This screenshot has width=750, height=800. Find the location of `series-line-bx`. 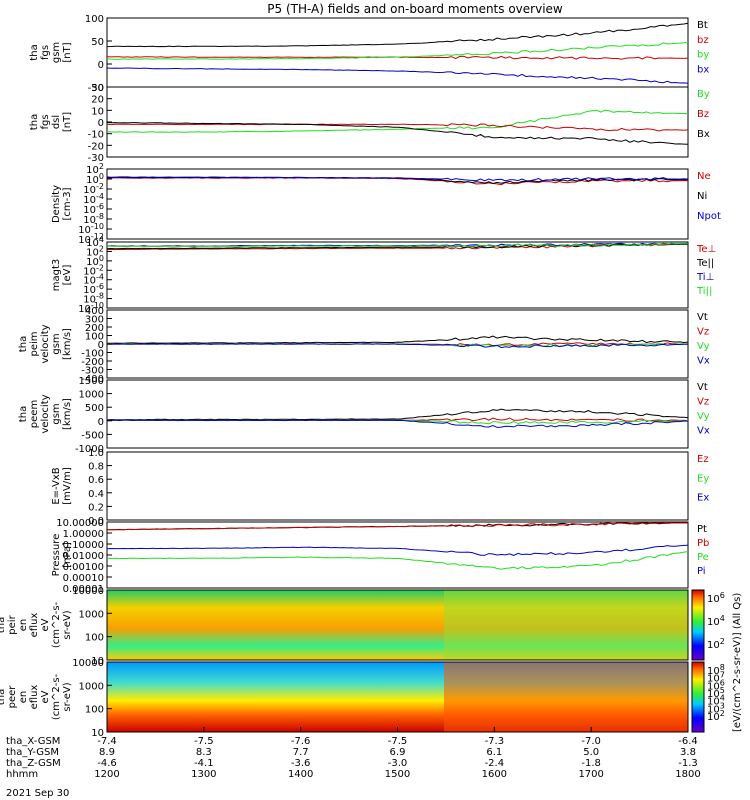

series-line-bx is located at coordinates (397, 75).